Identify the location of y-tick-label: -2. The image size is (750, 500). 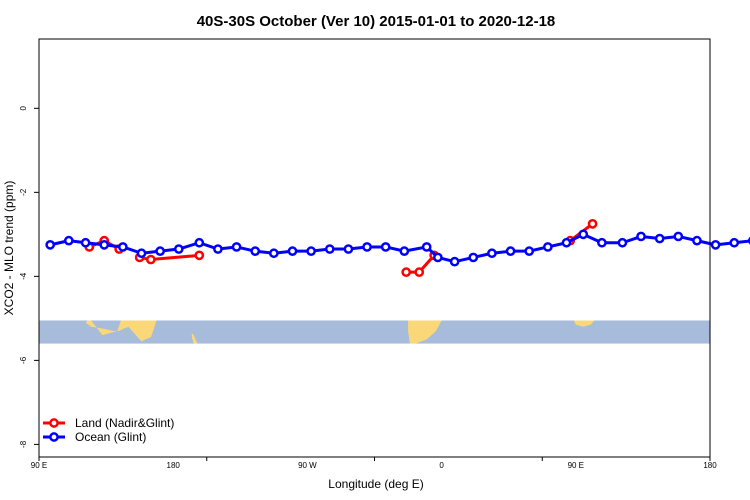
(23, 192).